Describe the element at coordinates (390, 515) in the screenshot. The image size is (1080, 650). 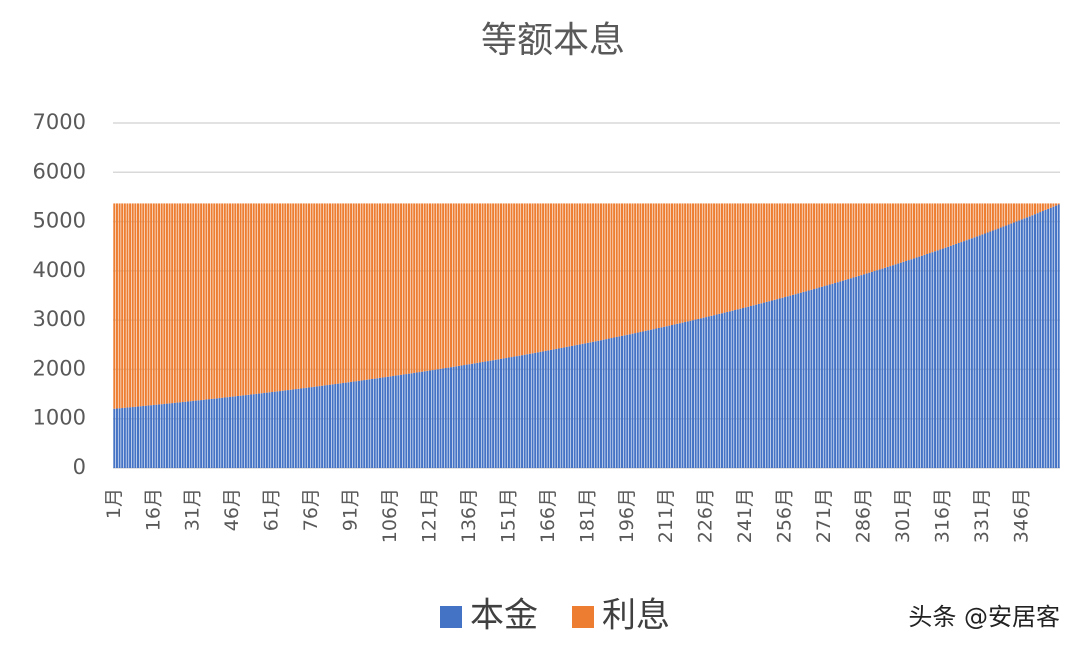
I see `x-tick-label: 106月` at that location.